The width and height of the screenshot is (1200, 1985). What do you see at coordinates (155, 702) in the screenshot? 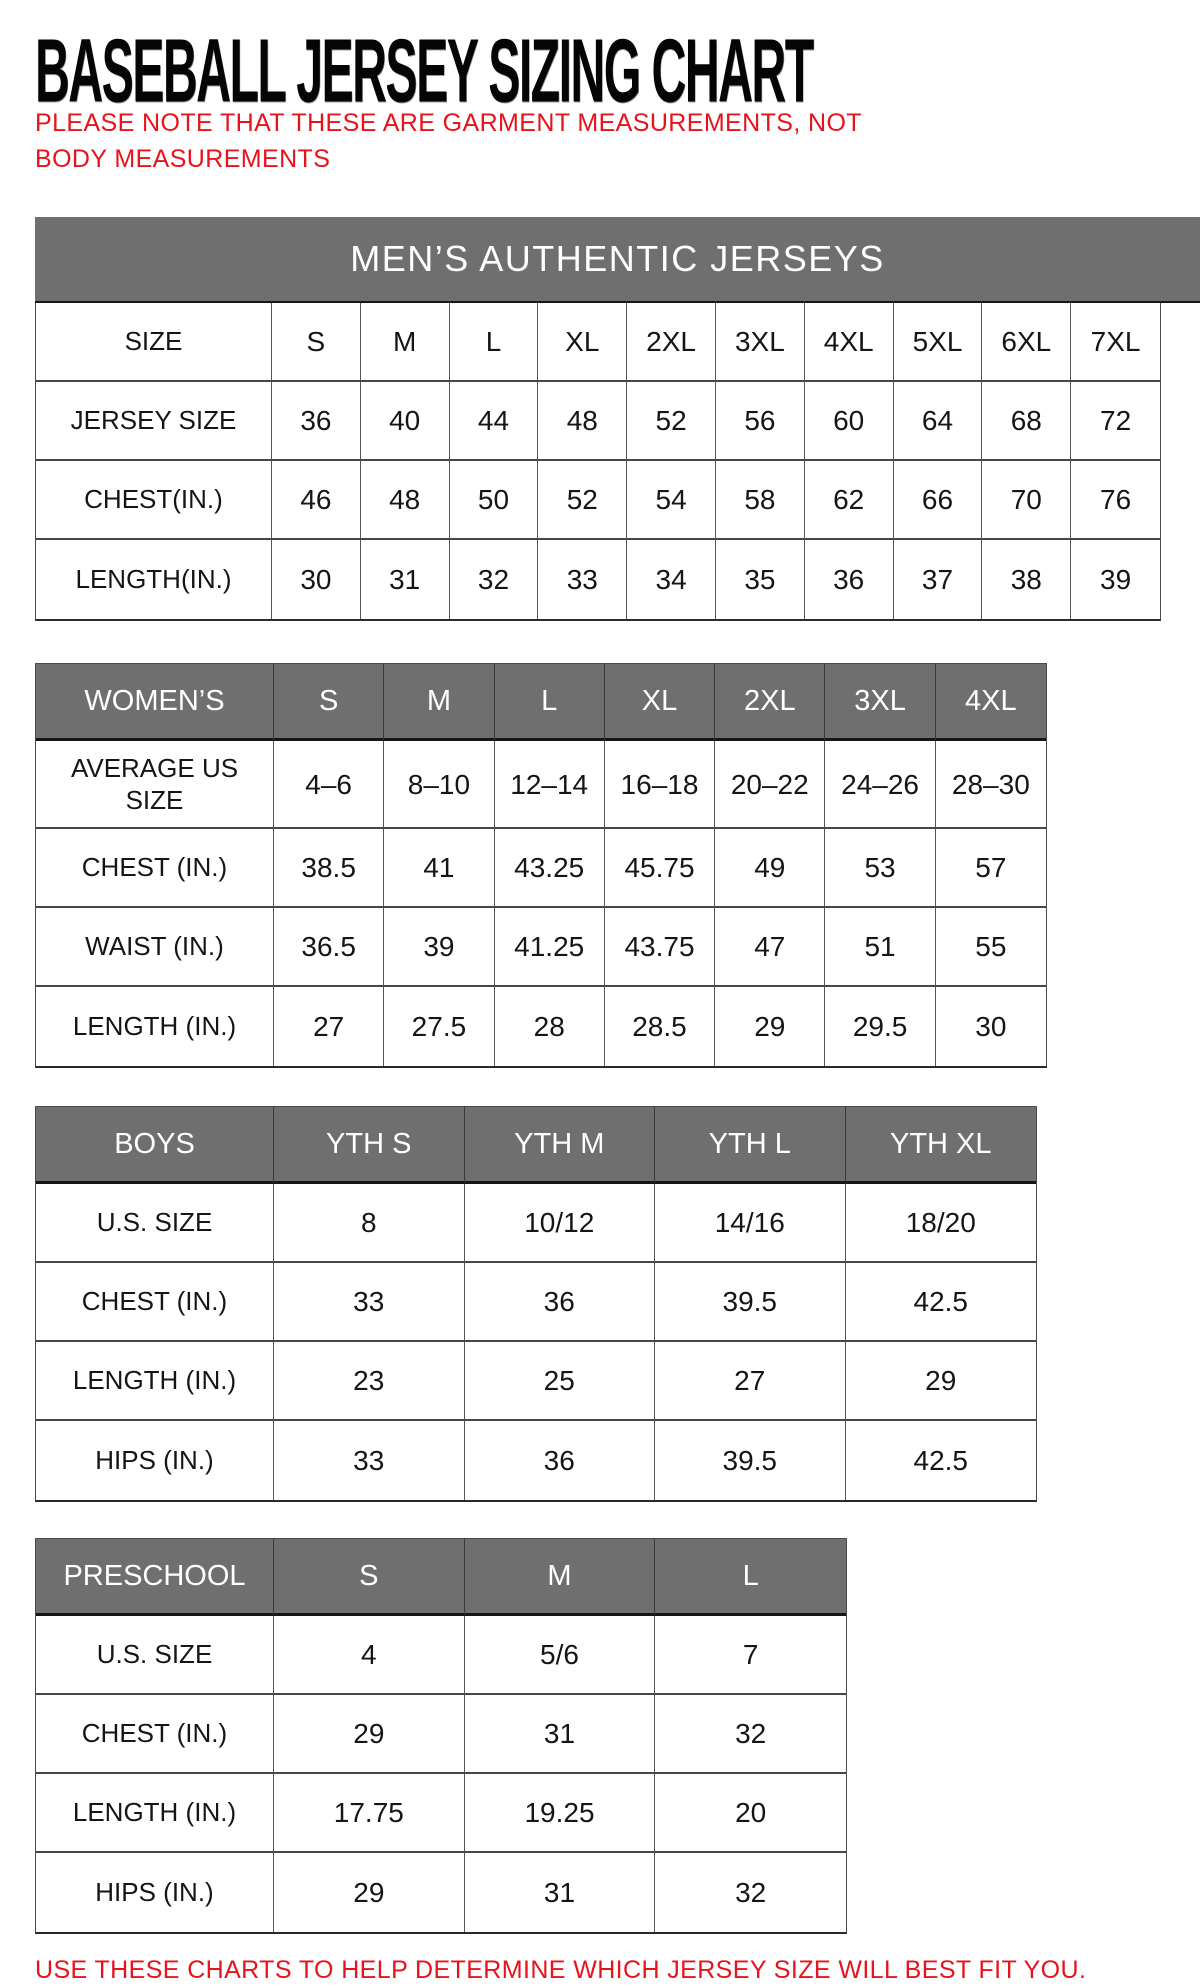
I see `womens-header-label: WOMEN’S` at bounding box center [155, 702].